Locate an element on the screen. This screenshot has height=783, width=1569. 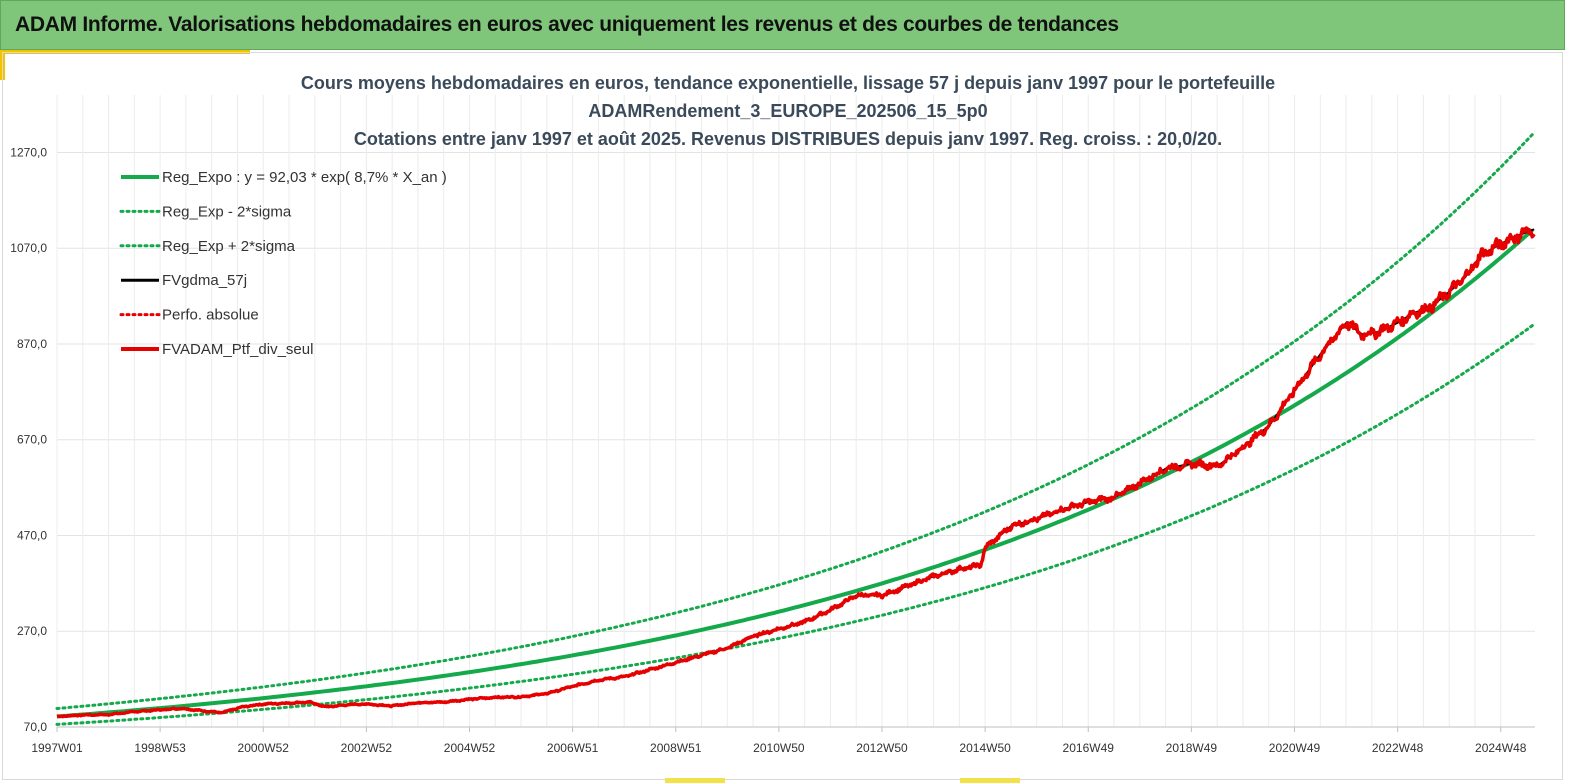
x-tick-label: 2018W49 is located at coordinates (1192, 748).